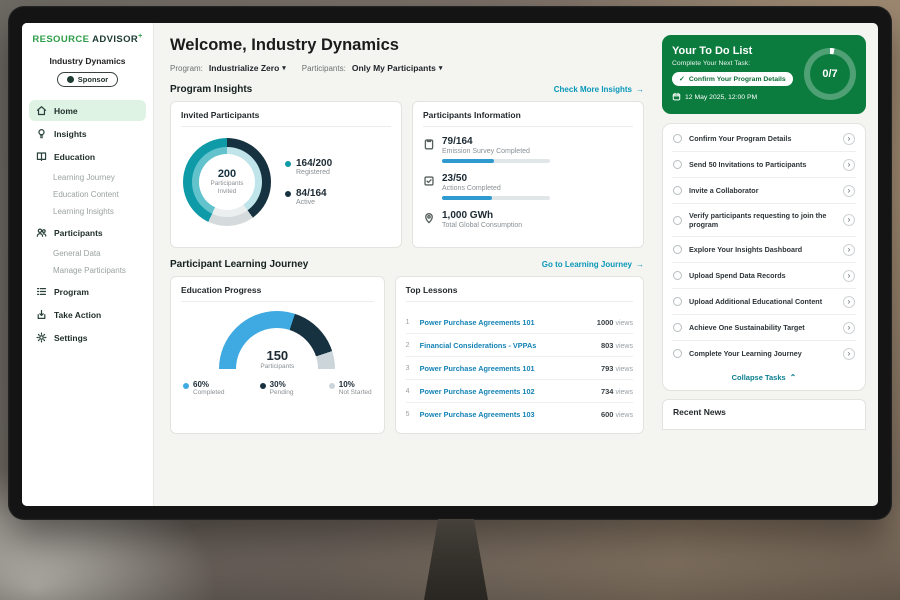 The width and height of the screenshot is (900, 600). Describe the element at coordinates (764, 139) in the screenshot. I see `task-item: Confirm Your Program Details ›` at that location.